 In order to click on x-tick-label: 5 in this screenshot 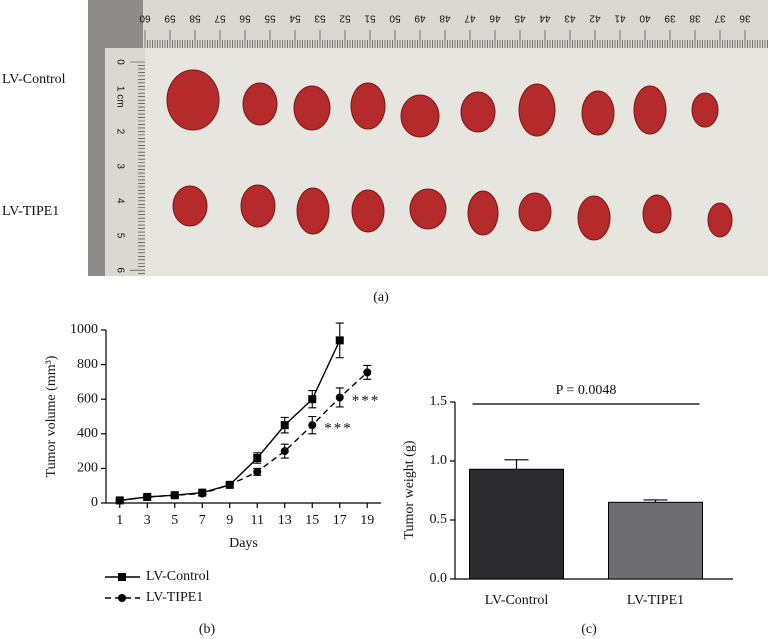, I will do `click(174, 520)`.